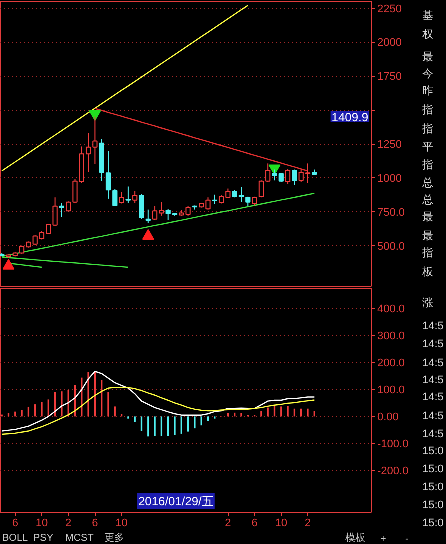 The image size is (446, 544). What do you see at coordinates (392, 390) in the screenshot?
I see `y-tick-label: 100.0` at bounding box center [392, 390].